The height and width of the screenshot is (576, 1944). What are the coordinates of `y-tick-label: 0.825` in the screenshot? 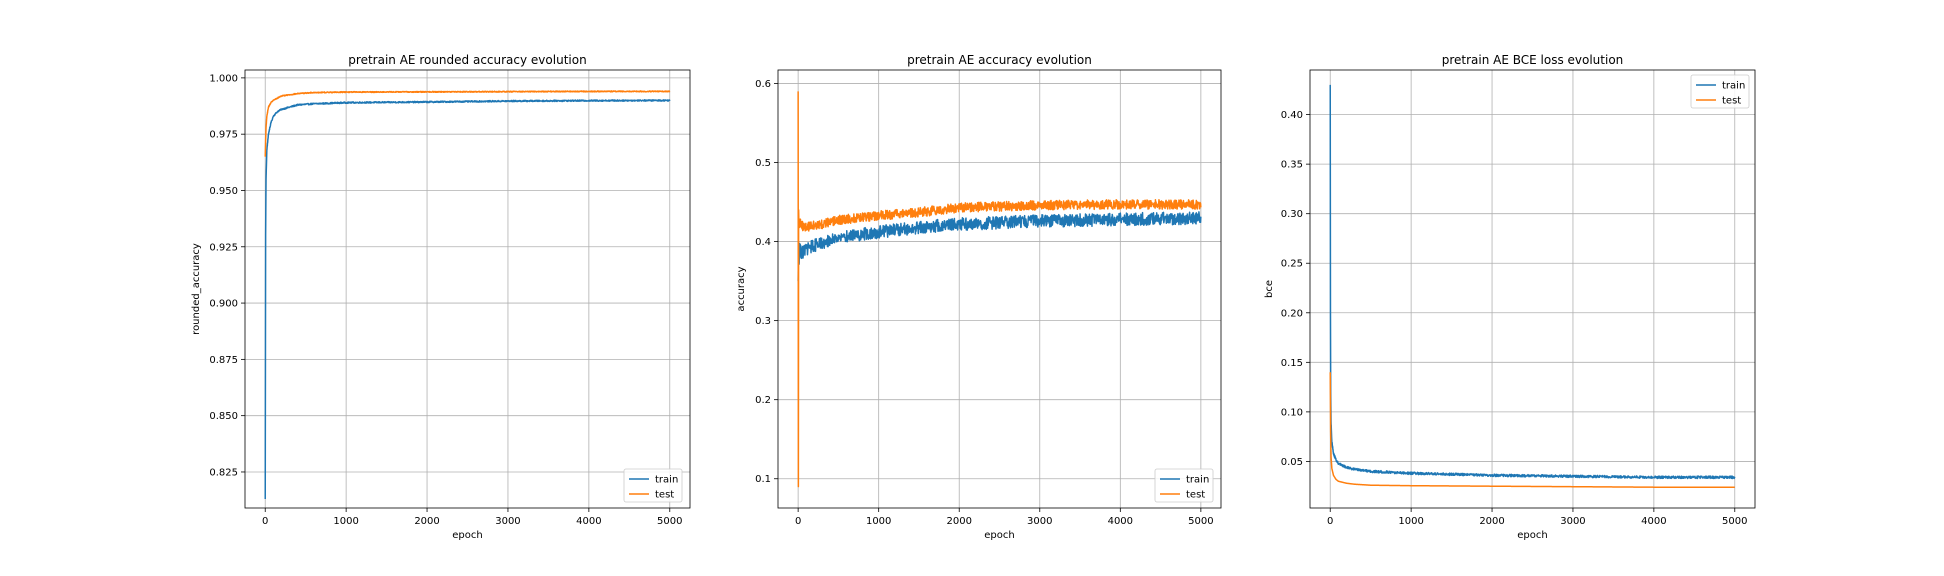 It's located at (223, 472).